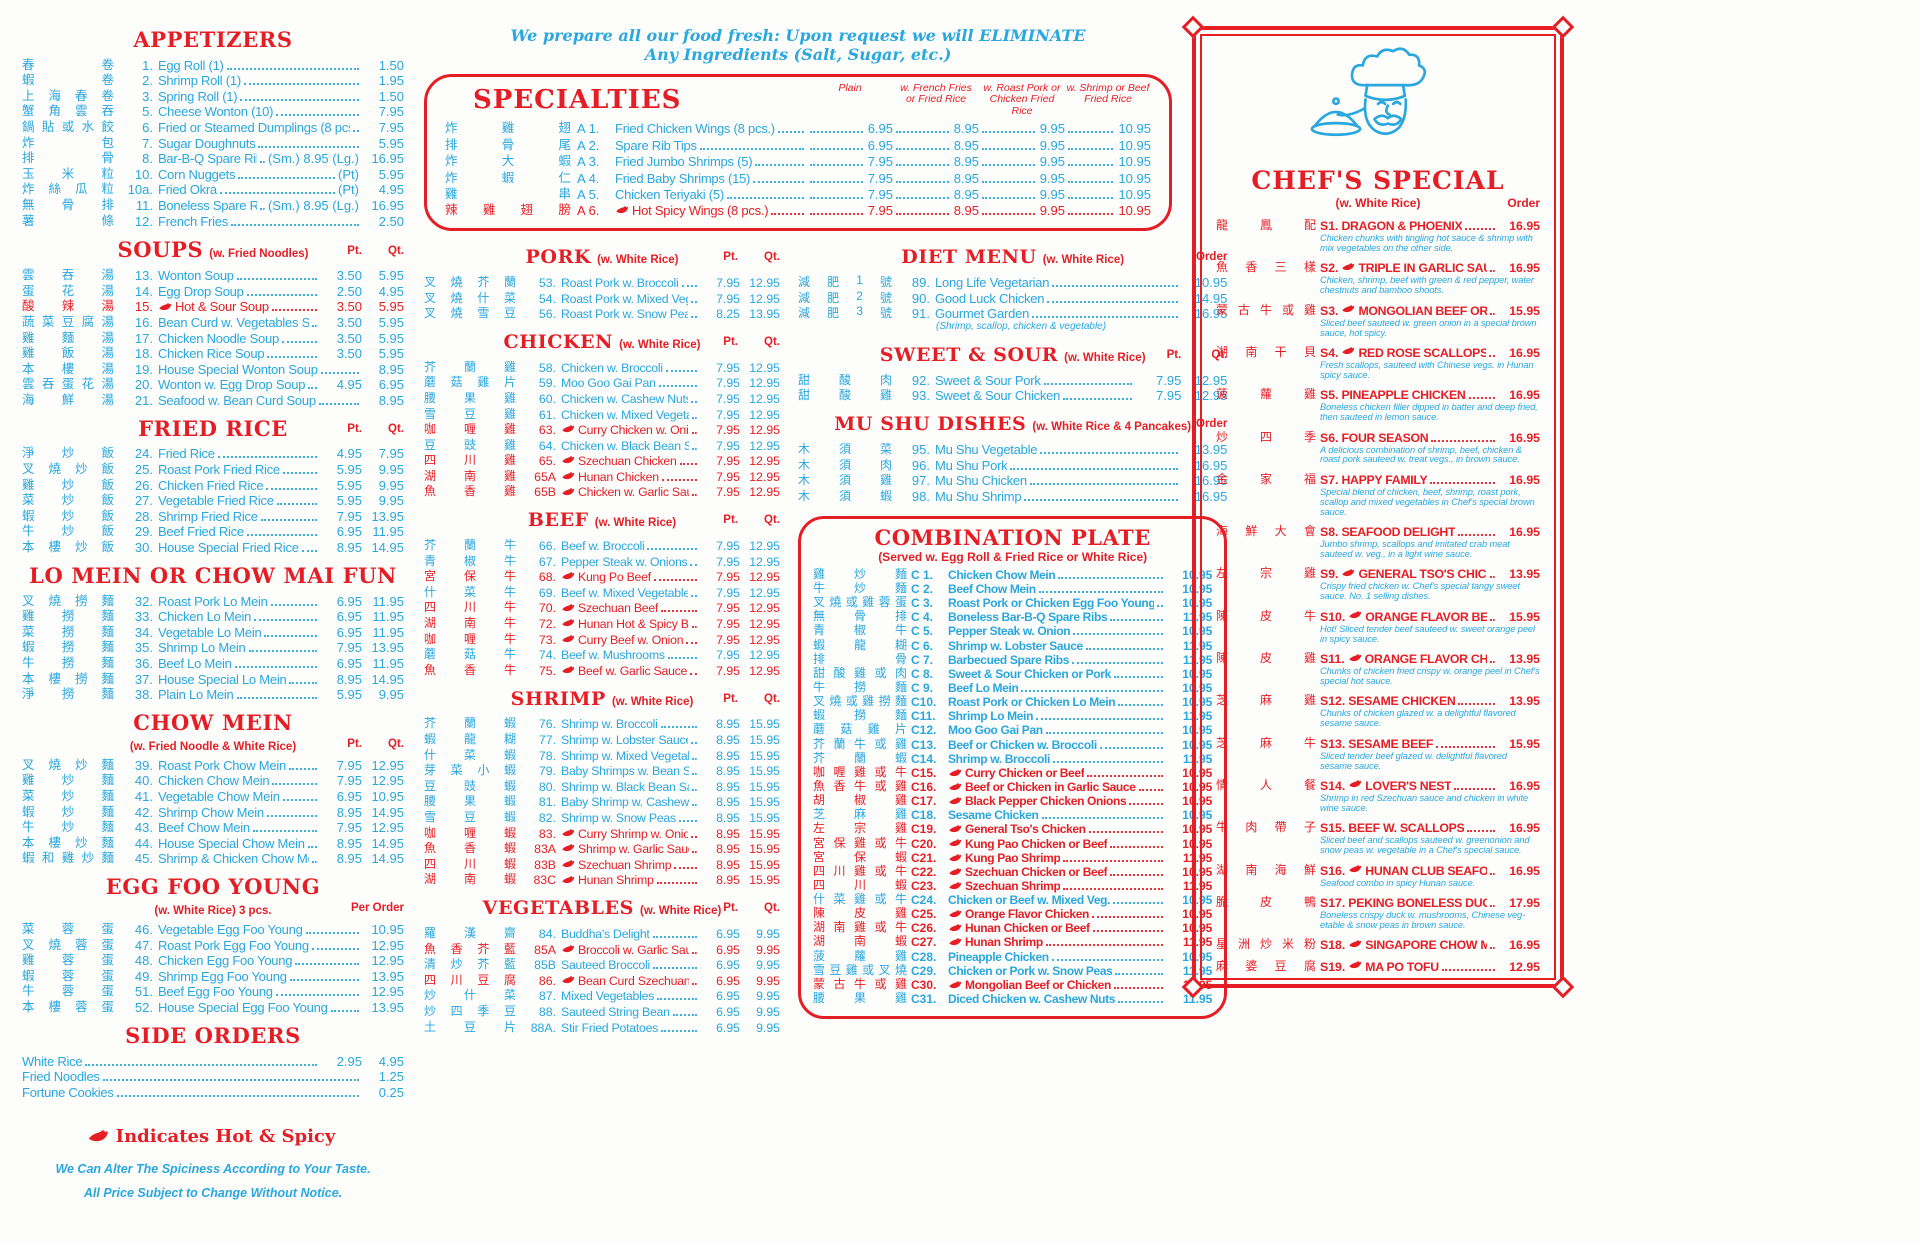 Image resolution: width=1920 pixels, height=1243 pixels. What do you see at coordinates (1108, 87) in the screenshot?
I see `col-header-line: w. Shrimp or Beef` at bounding box center [1108, 87].